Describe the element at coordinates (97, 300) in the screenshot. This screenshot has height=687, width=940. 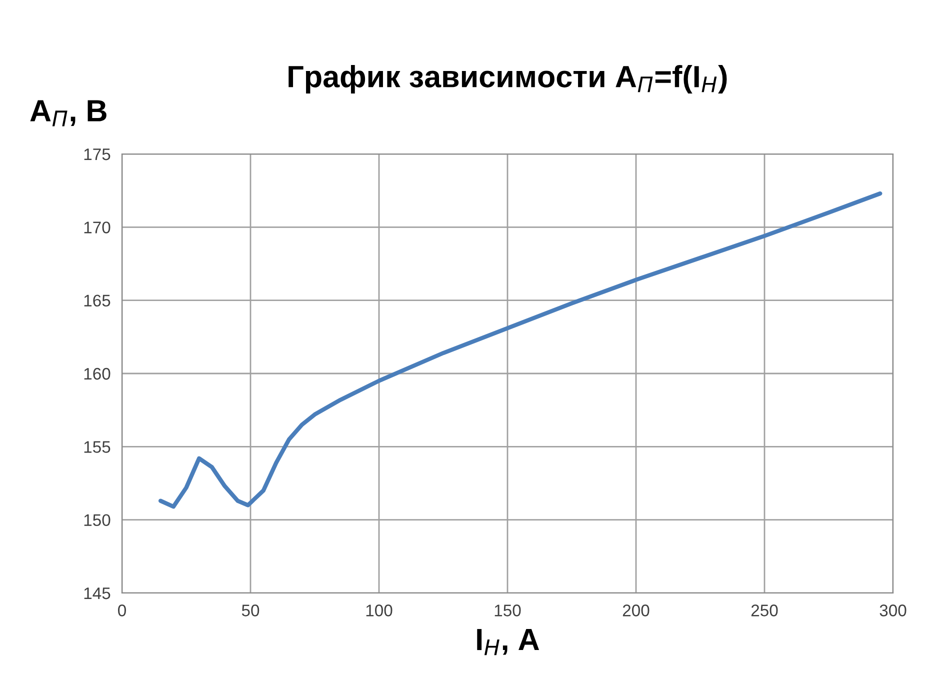
I see `y-tick-label: 165` at that location.